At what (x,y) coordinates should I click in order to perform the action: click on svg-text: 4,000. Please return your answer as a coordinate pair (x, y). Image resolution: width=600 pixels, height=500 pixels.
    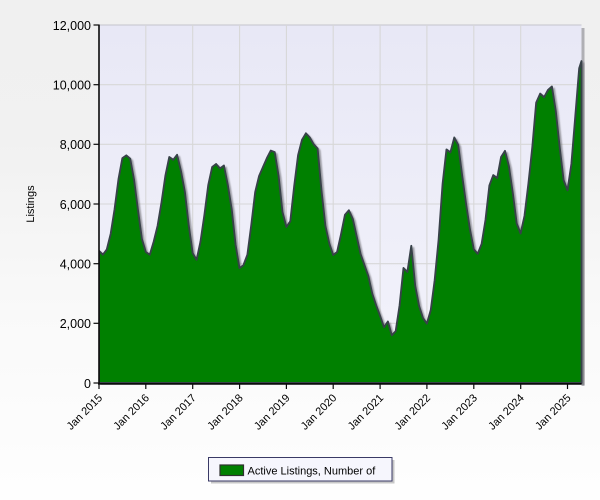
    Looking at the image, I should click on (75, 265).